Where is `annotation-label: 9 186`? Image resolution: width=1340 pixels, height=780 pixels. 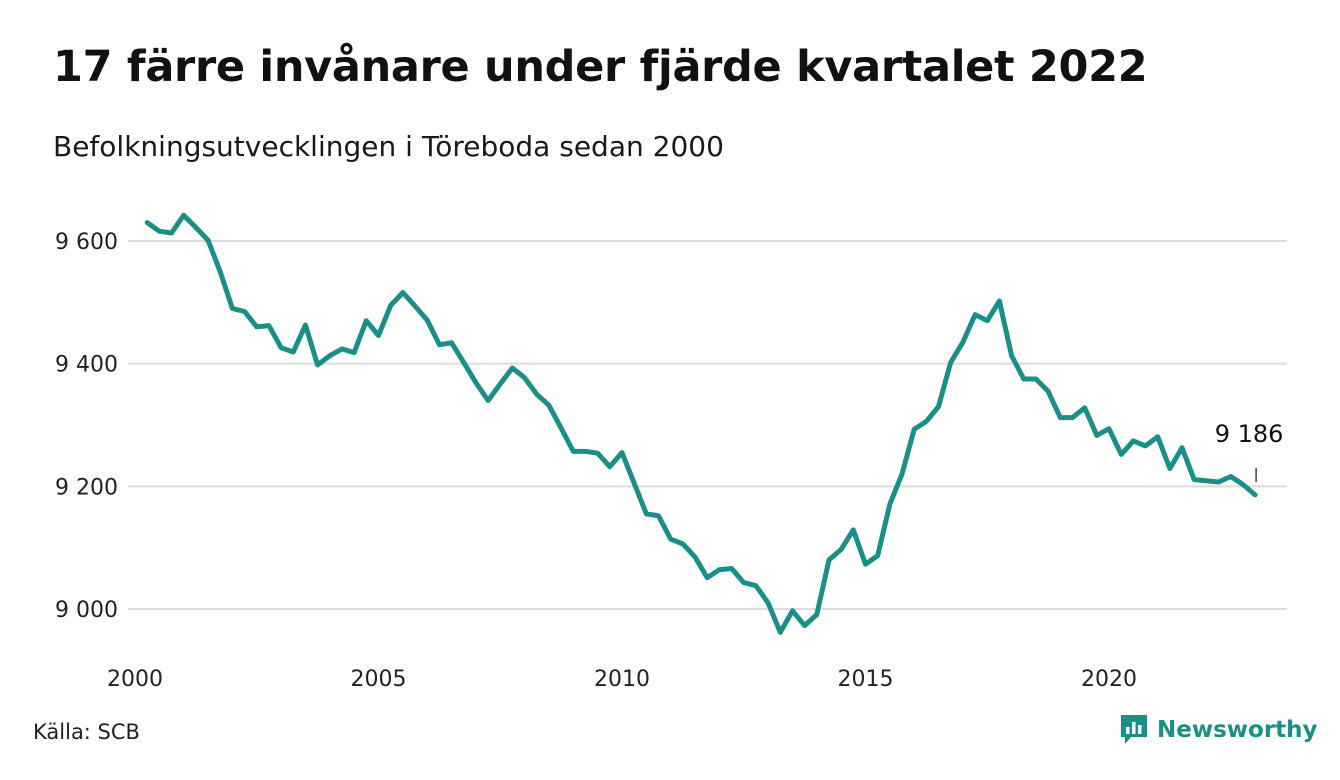 annotation-label: 9 186 is located at coordinates (1249, 434).